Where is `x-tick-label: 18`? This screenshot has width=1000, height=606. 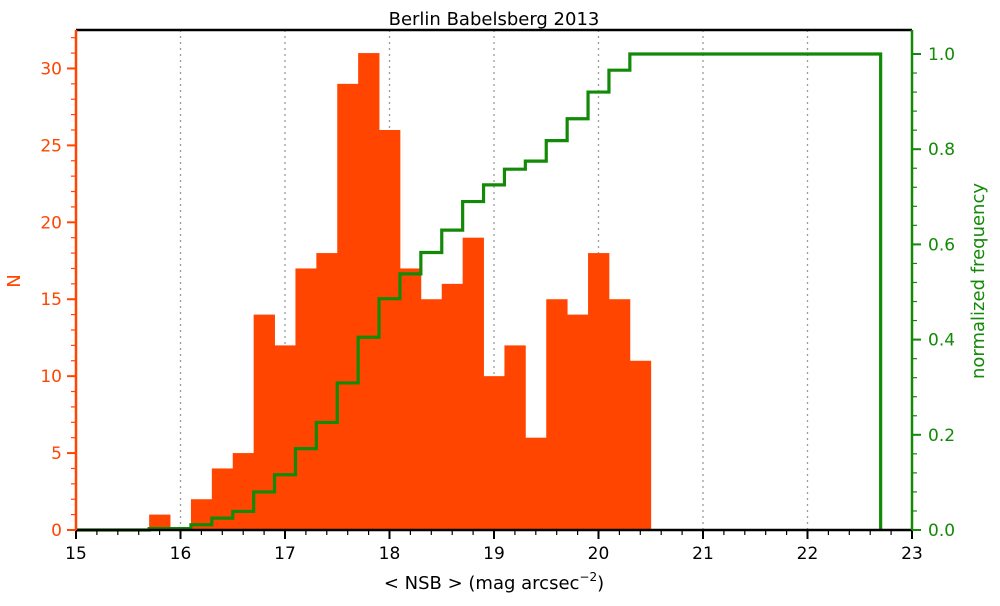
x-tick-label: 18 is located at coordinates (390, 554).